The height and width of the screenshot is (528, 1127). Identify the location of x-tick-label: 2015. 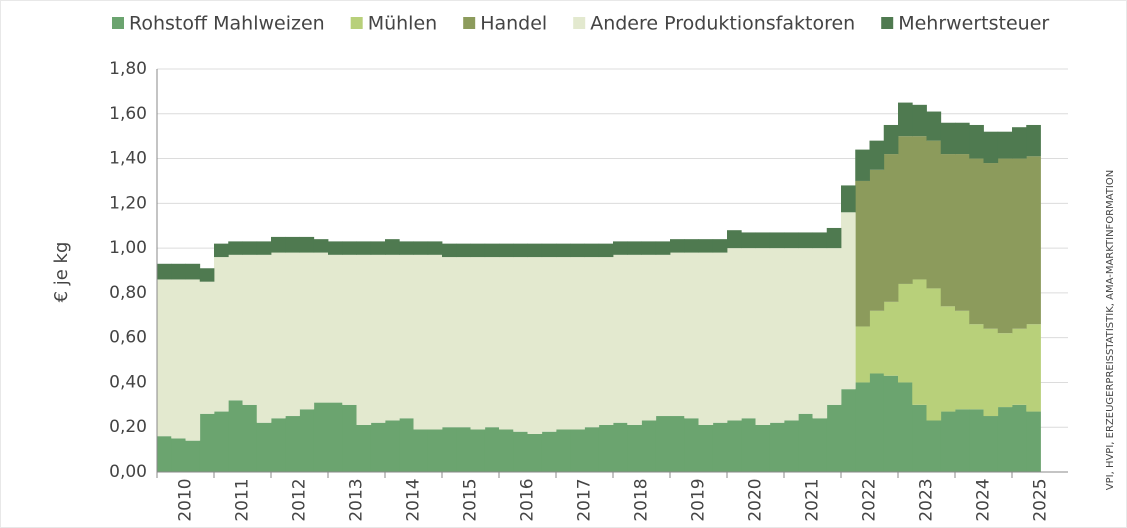
(471, 499).